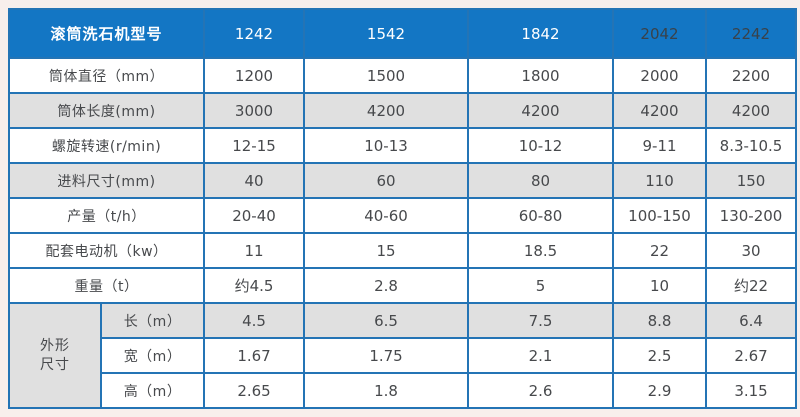 This screenshot has width=800, height=417. Describe the element at coordinates (751, 33) in the screenshot. I see `model-header-2242: 2242` at that location.